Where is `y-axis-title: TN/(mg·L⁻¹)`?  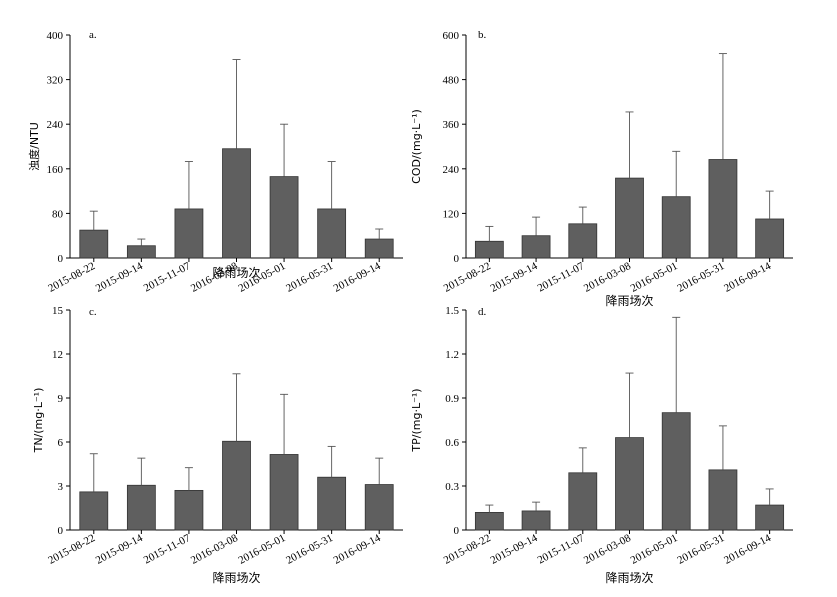 y-axis-title: TN/(mg·L⁻¹) is located at coordinates (38, 421).